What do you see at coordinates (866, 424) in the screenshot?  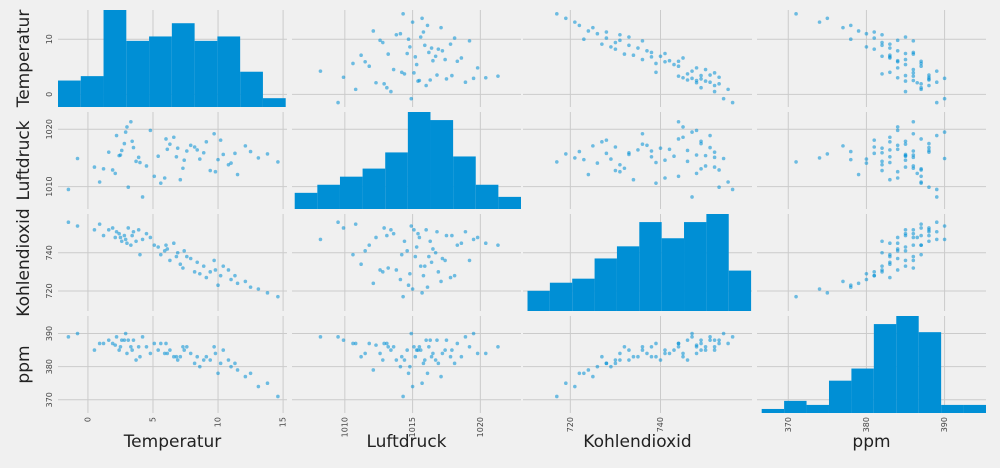 I see `x-tick-label: 380` at bounding box center [866, 424].